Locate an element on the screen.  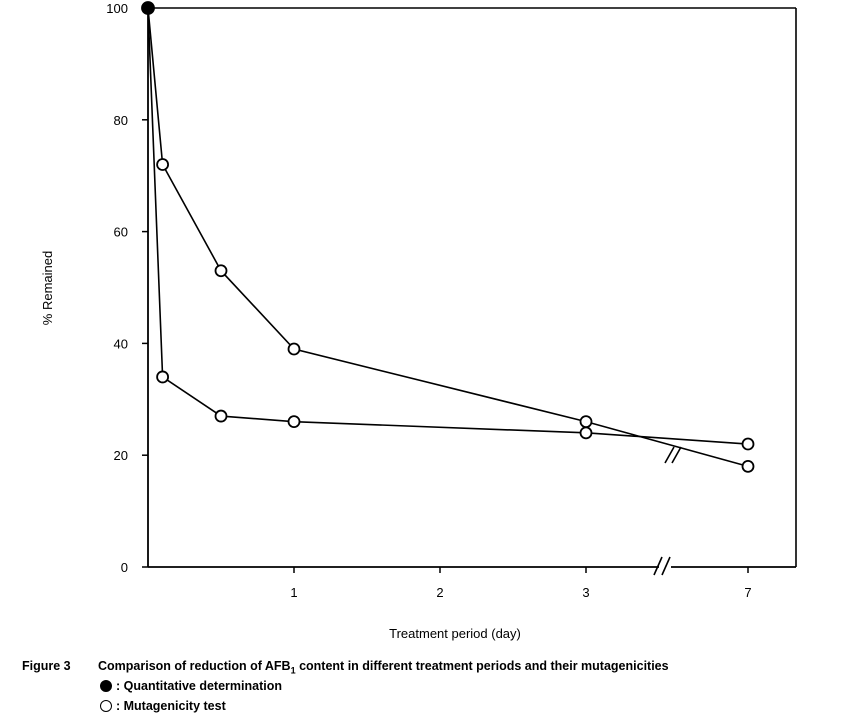
y-axis-label: % Remained is located at coordinates (47, 288).